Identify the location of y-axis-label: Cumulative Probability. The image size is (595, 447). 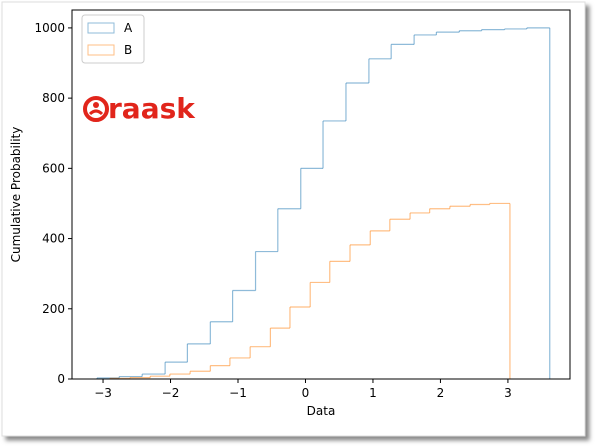
(16, 195).